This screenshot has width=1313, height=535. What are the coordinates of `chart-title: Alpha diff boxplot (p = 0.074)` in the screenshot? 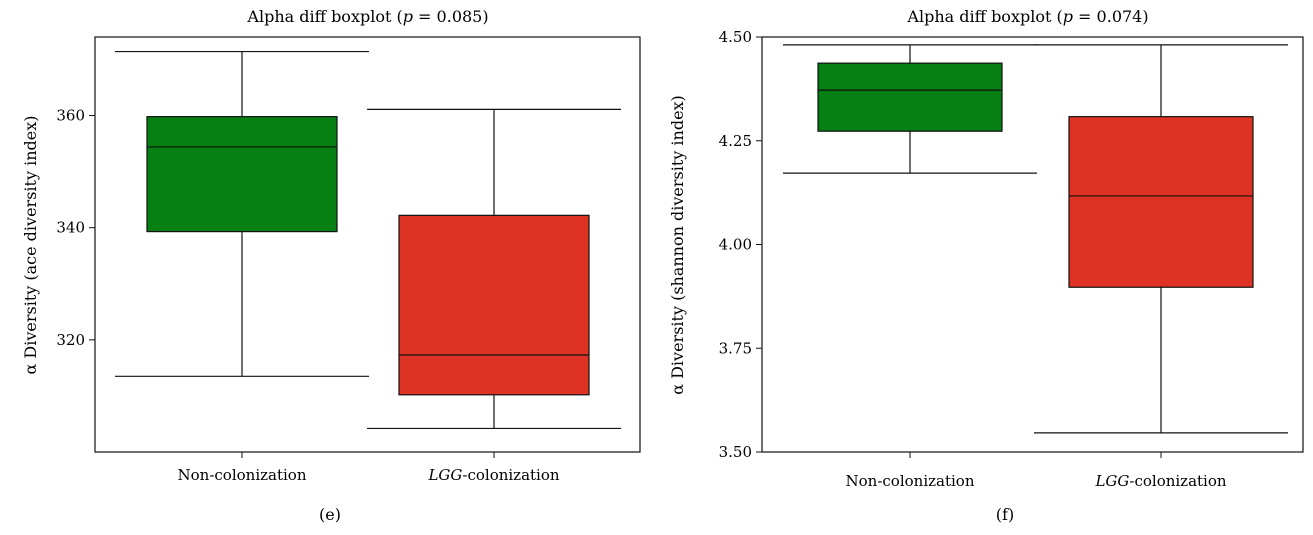 It's located at (1027, 16).